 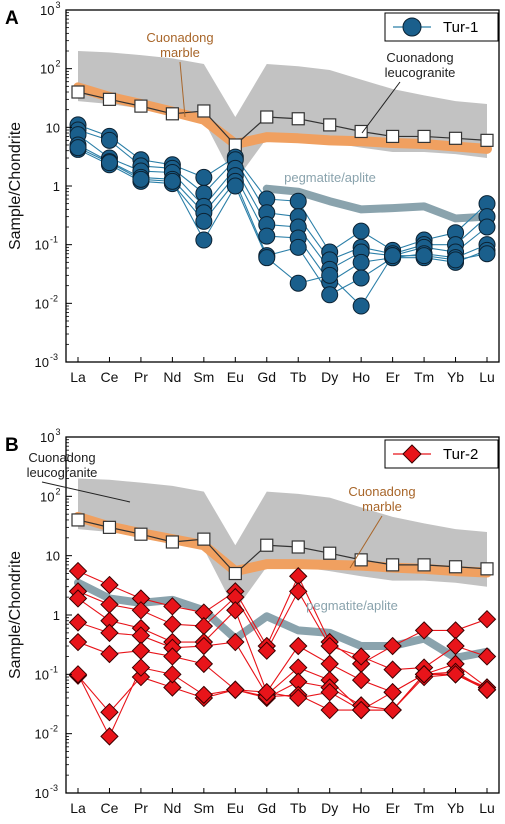 What do you see at coordinates (78, 808) in the screenshot?
I see `x-tick-label: La` at bounding box center [78, 808].